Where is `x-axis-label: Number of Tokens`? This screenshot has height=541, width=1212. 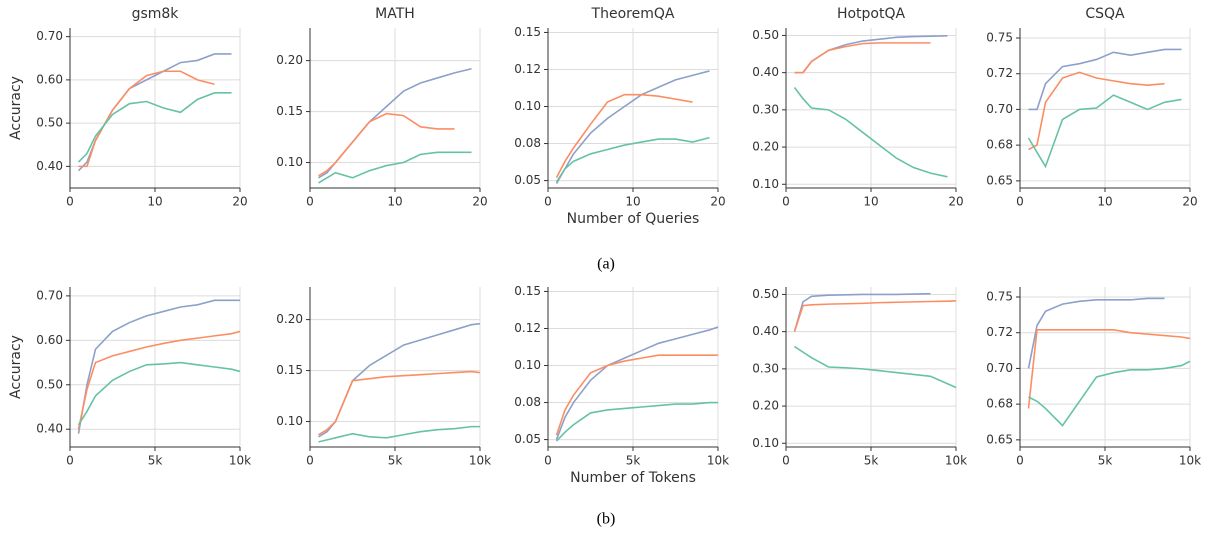 x-axis-label: Number of Tokens is located at coordinates (633, 478).